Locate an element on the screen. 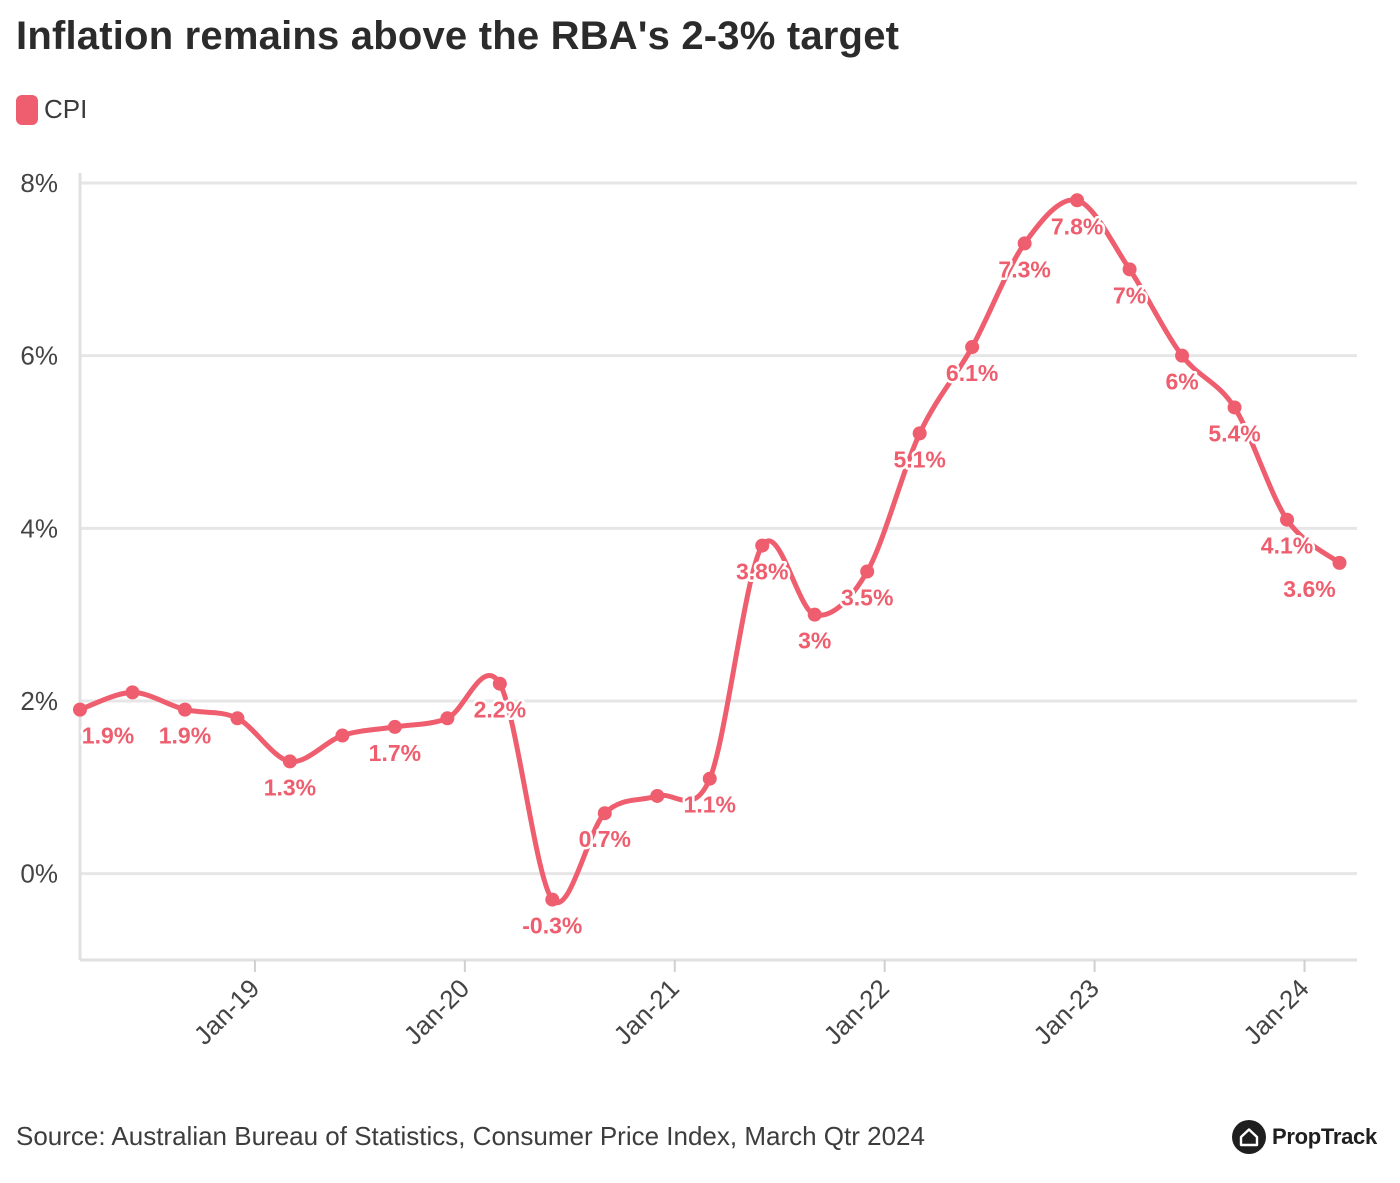  y-tick-label: 2% is located at coordinates (39, 701).